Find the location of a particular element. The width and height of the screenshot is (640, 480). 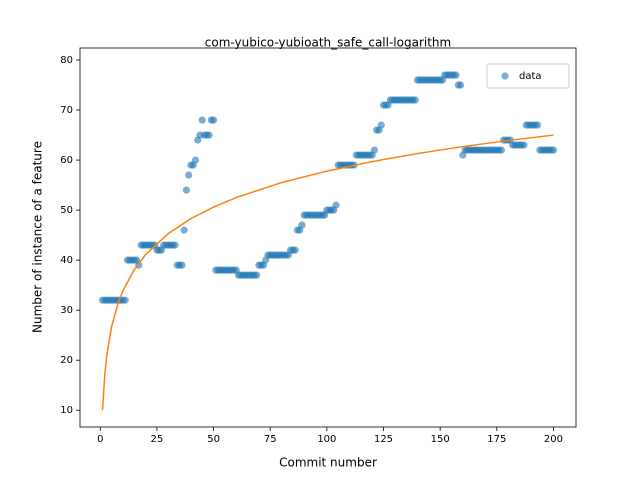

x-tick-label: 125 is located at coordinates (383, 439).